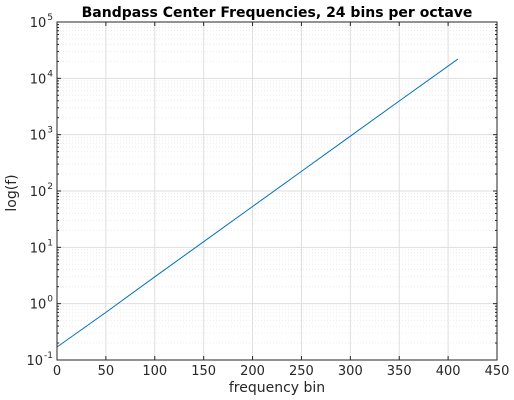 Image resolution: width=514 pixels, height=400 pixels. I want to click on y-tick-label: 10 -1, so click(39, 360).